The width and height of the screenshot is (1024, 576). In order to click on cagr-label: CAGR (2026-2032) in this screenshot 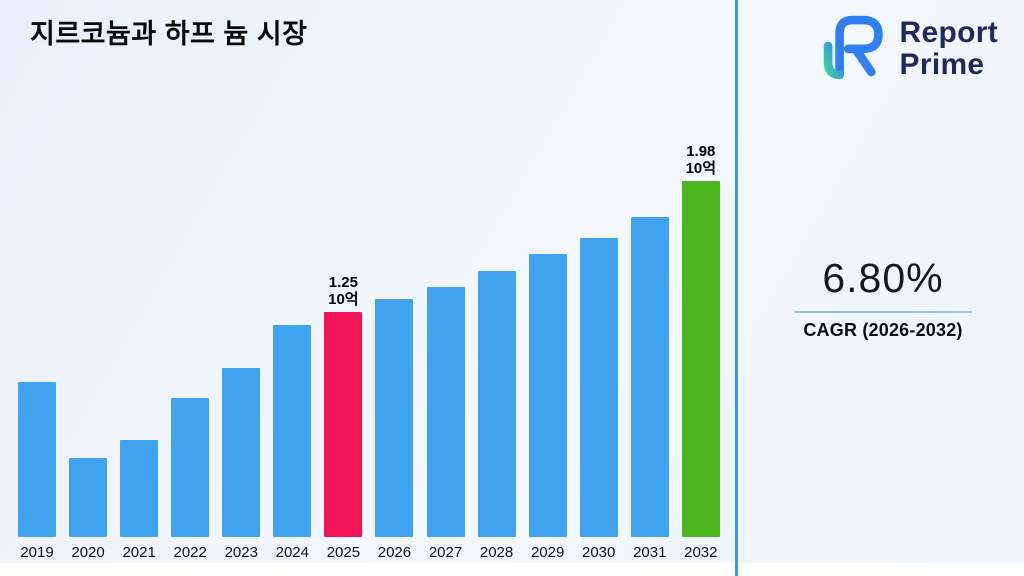, I will do `click(883, 330)`.